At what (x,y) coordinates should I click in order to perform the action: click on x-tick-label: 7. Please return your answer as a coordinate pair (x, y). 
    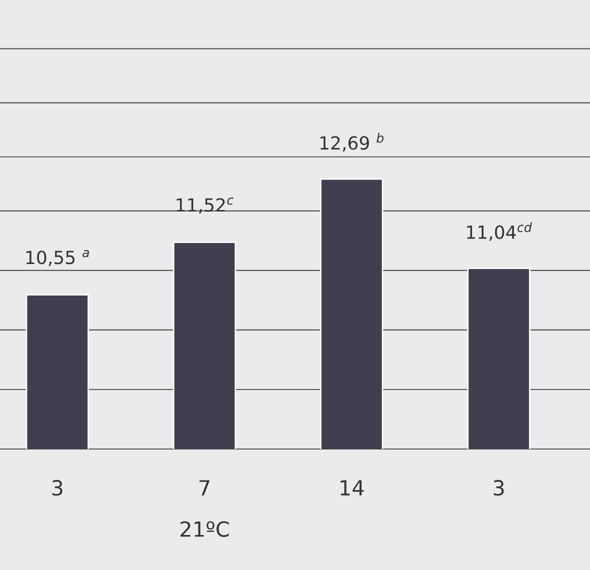
    Looking at the image, I should click on (205, 488).